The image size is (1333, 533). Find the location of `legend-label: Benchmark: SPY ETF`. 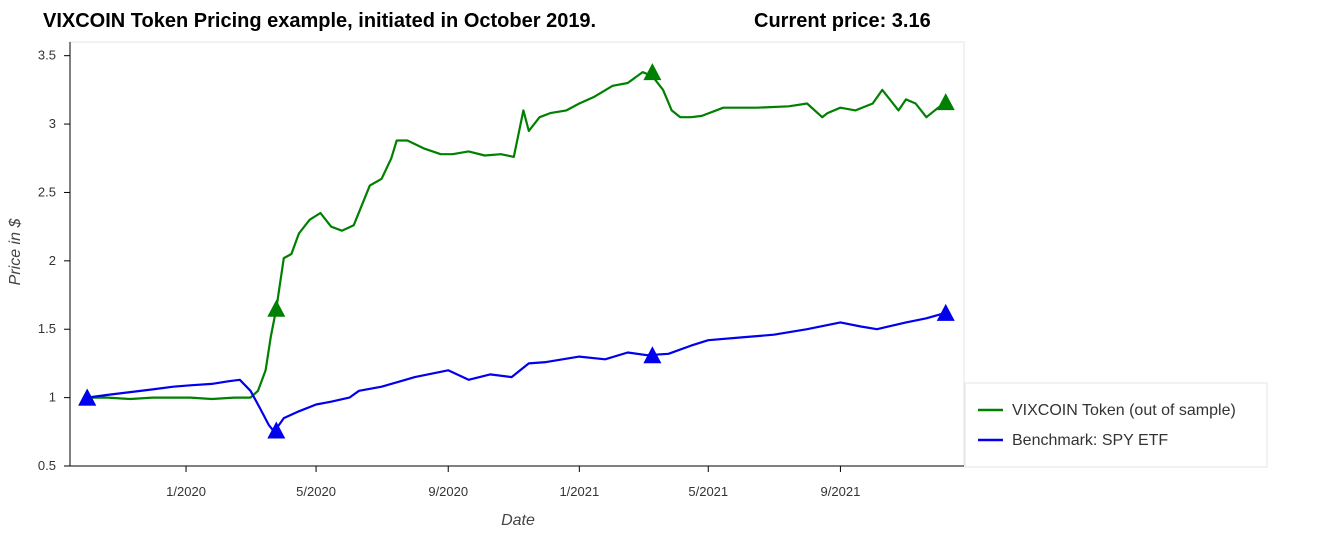

legend-label: Benchmark: SPY ETF is located at coordinates (1090, 440).